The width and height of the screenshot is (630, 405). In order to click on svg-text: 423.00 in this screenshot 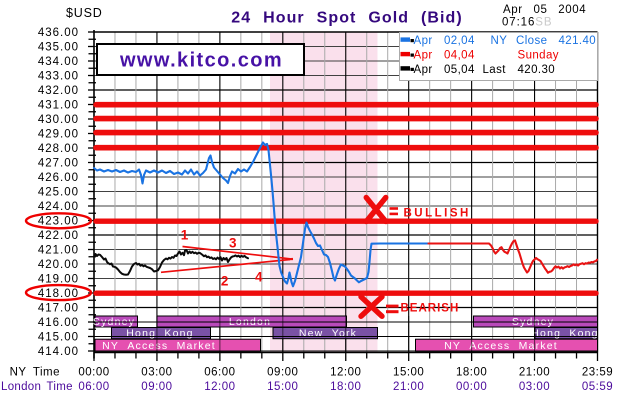, I will do `click(58, 222)`.